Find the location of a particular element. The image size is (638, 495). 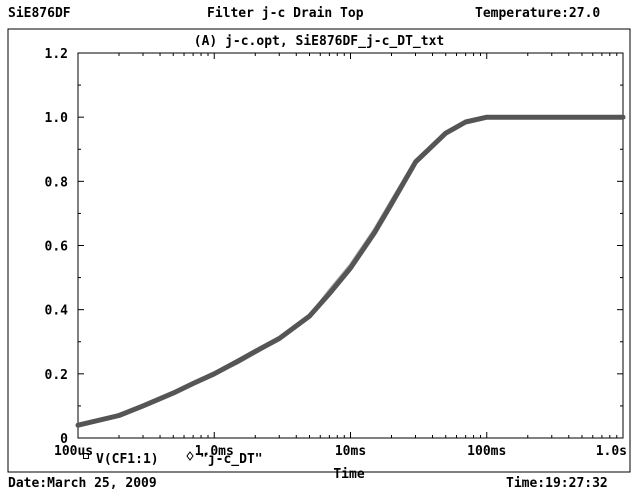

x-tick-label: 10ms is located at coordinates (350, 451).